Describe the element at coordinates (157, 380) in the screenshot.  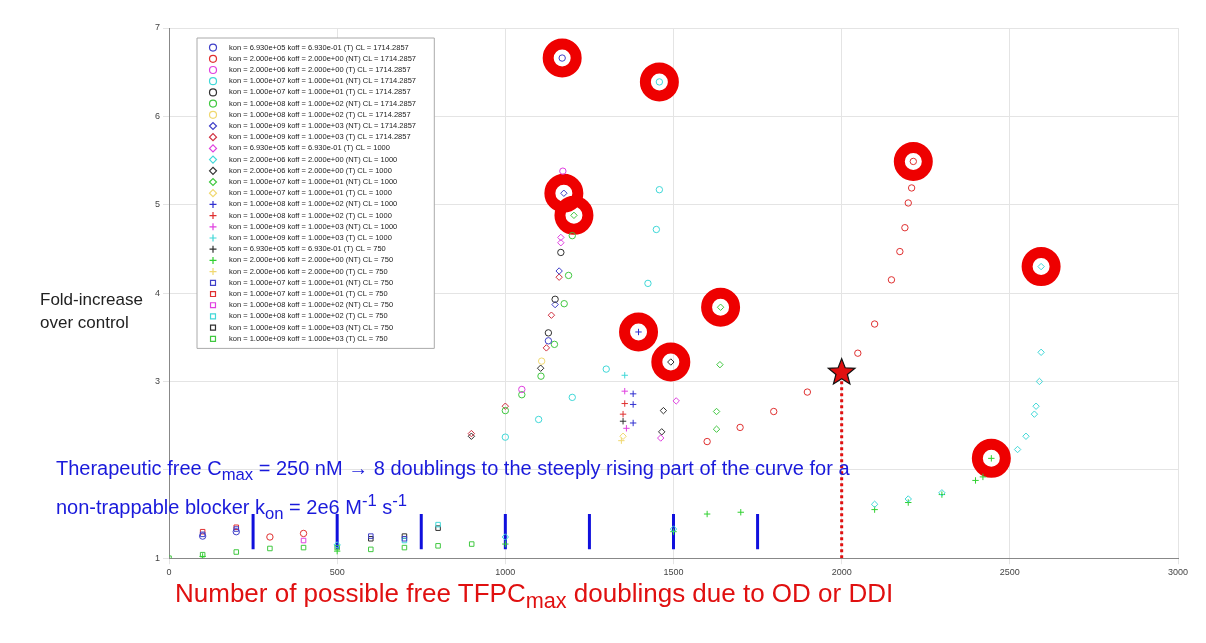
I see `y-tick-label: 3` at that location.